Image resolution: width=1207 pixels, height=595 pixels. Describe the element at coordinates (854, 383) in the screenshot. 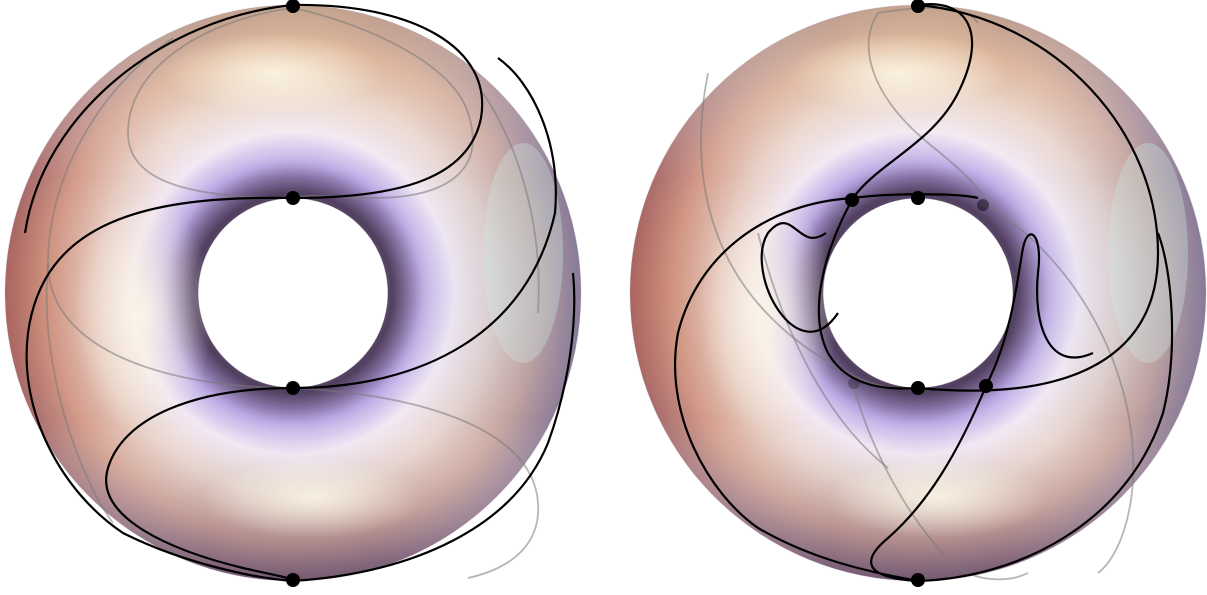

I see `right-point-hidden-bottom-left` at that location.